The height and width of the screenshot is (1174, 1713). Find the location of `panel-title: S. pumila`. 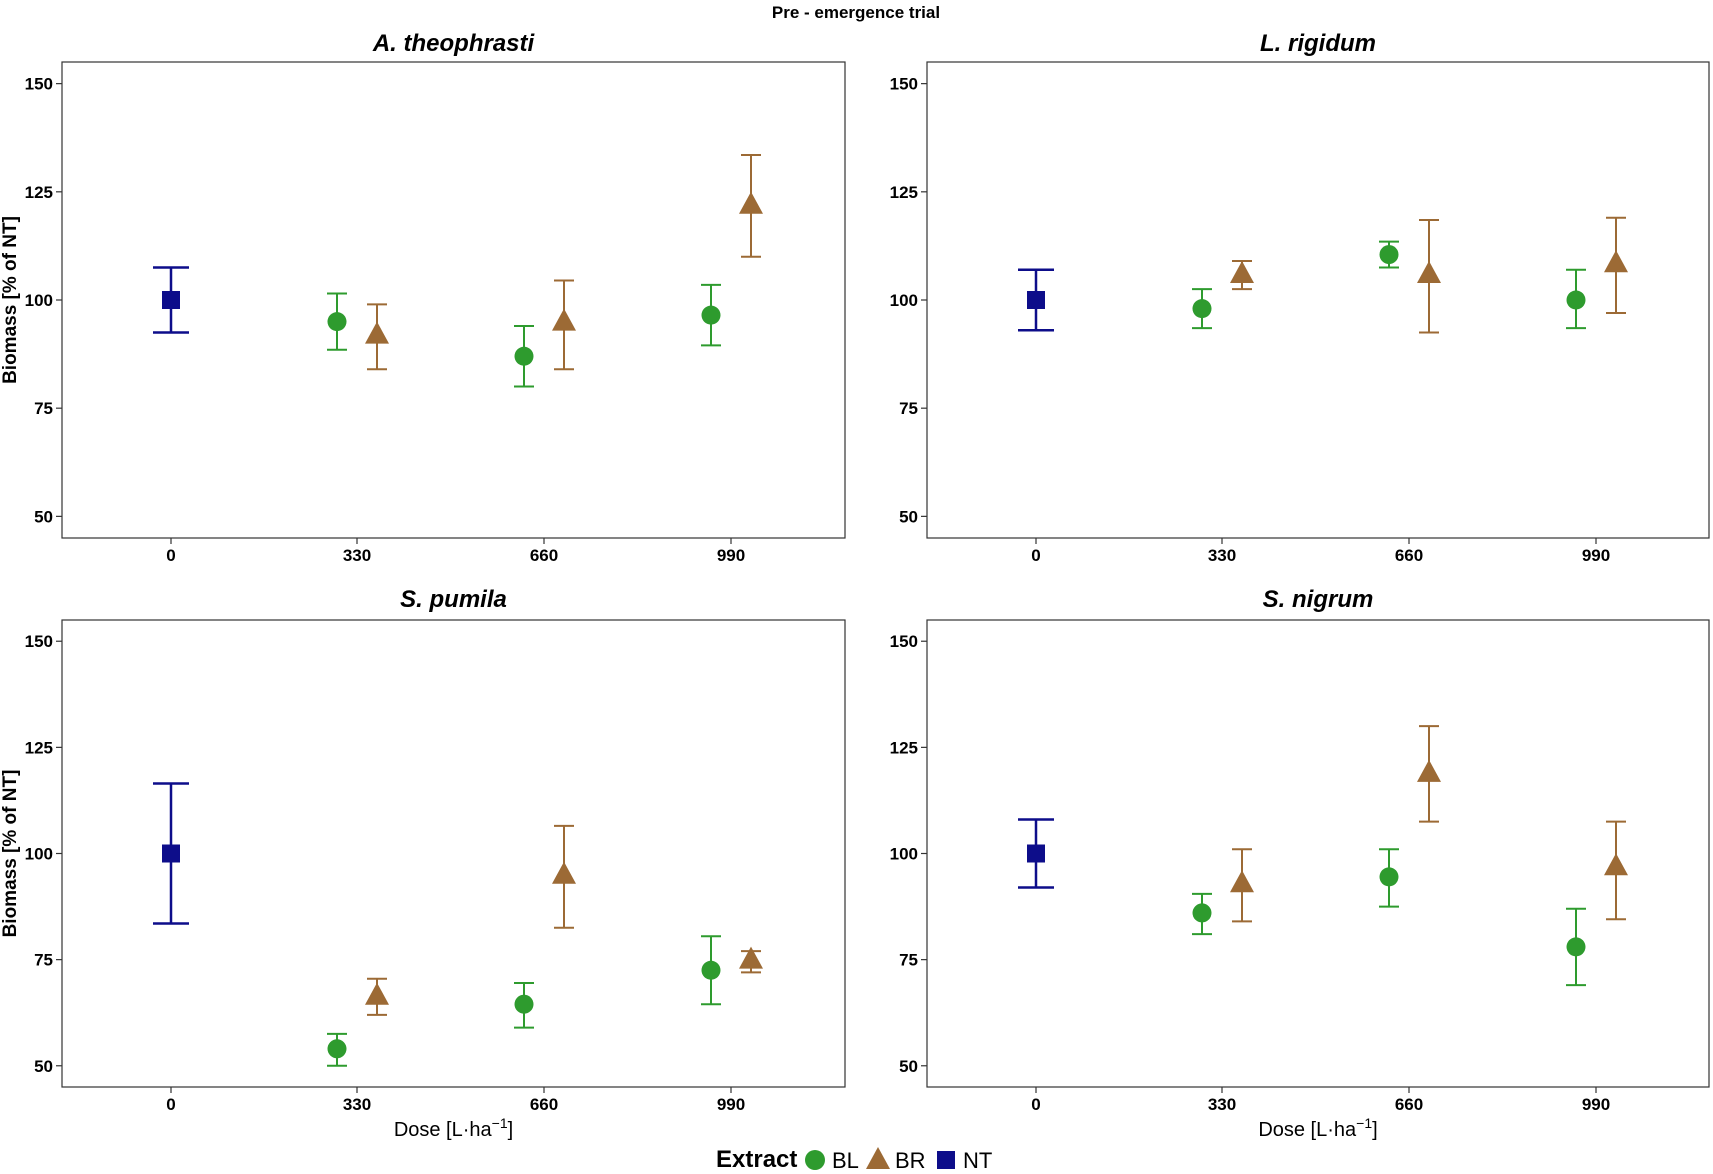

panel-title: S. pumila is located at coordinates (453, 599).